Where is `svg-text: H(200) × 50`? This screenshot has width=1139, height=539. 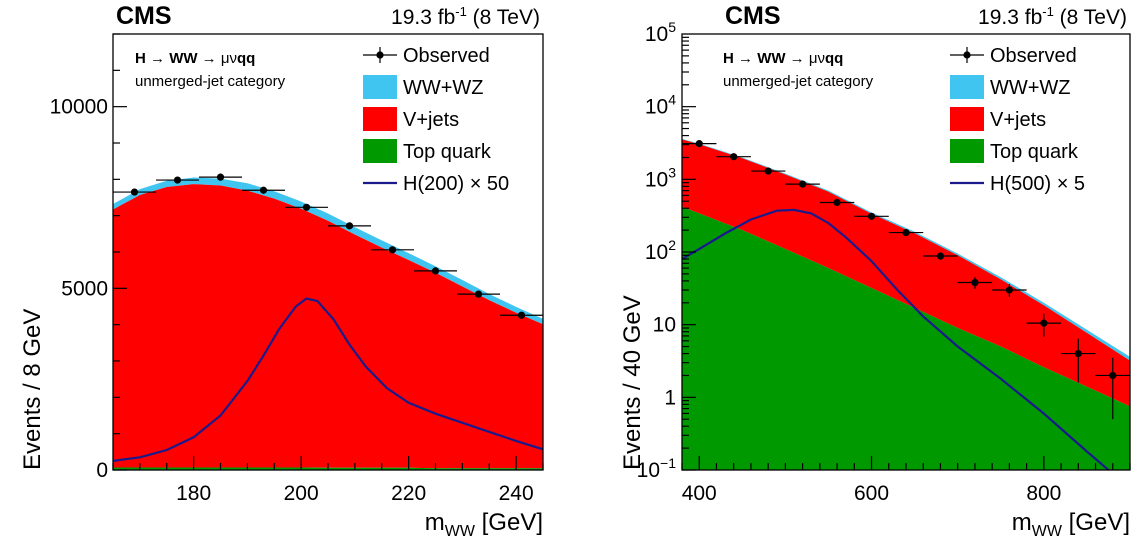
svg-text: H(200) × 50 is located at coordinates (456, 184).